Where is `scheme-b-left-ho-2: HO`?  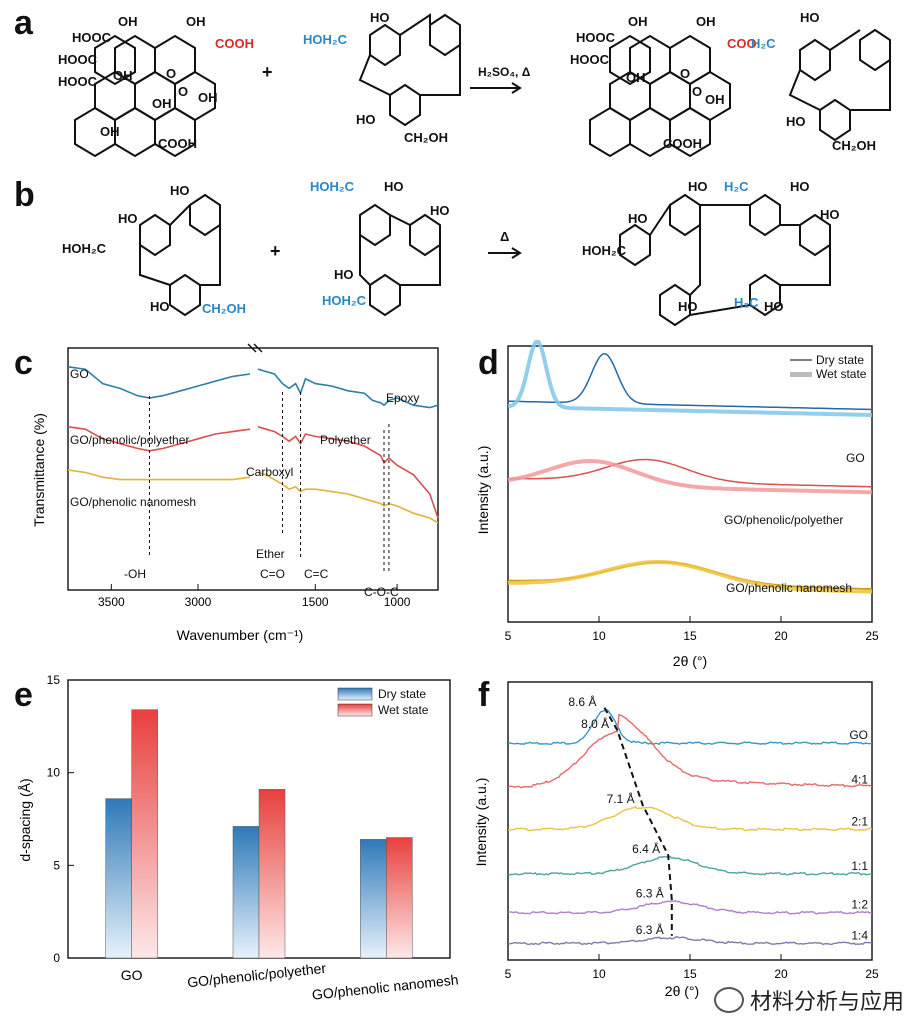 scheme-b-left-ho-2: HO is located at coordinates (128, 218).